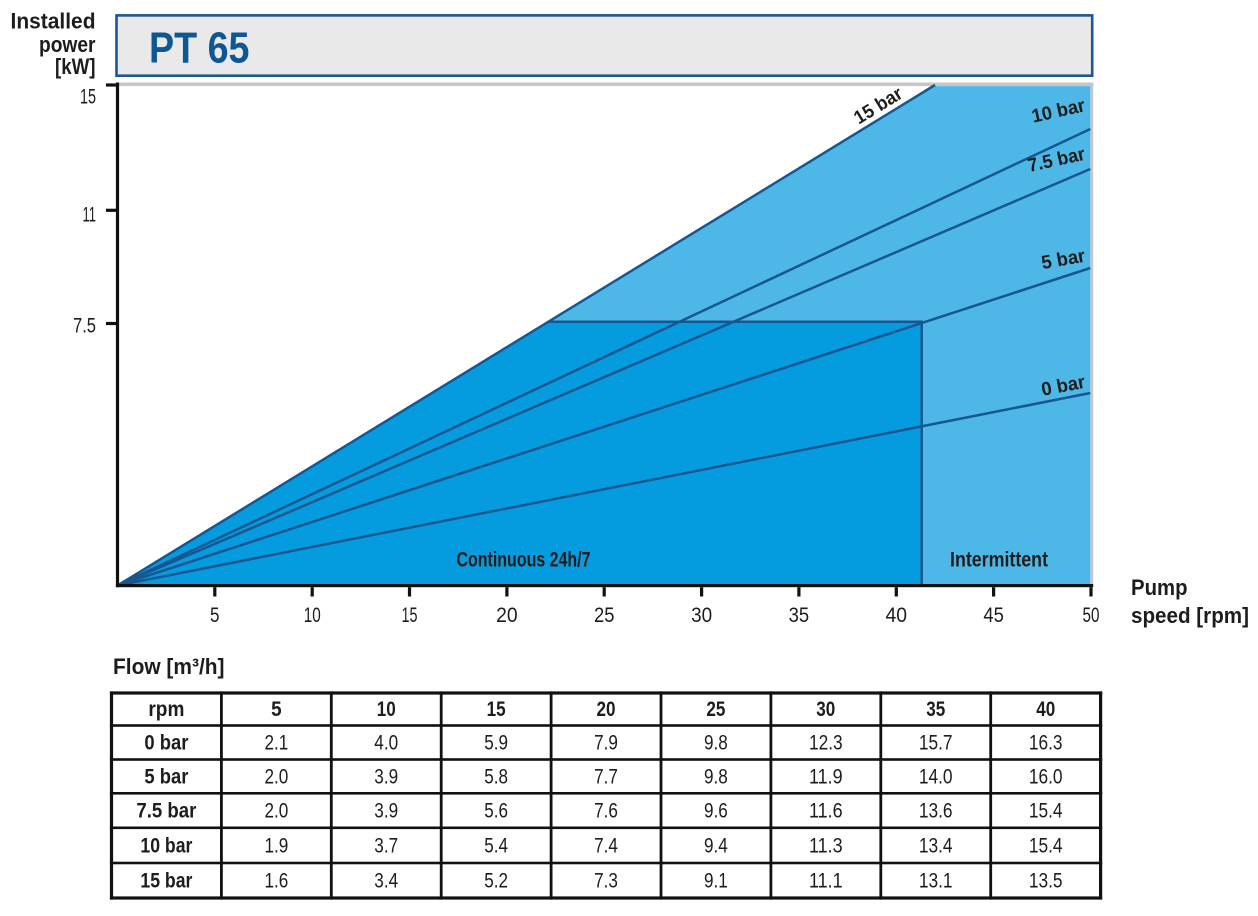 Image resolution: width=1258 pixels, height=916 pixels. I want to click on svg-text: 11.6, so click(826, 811).